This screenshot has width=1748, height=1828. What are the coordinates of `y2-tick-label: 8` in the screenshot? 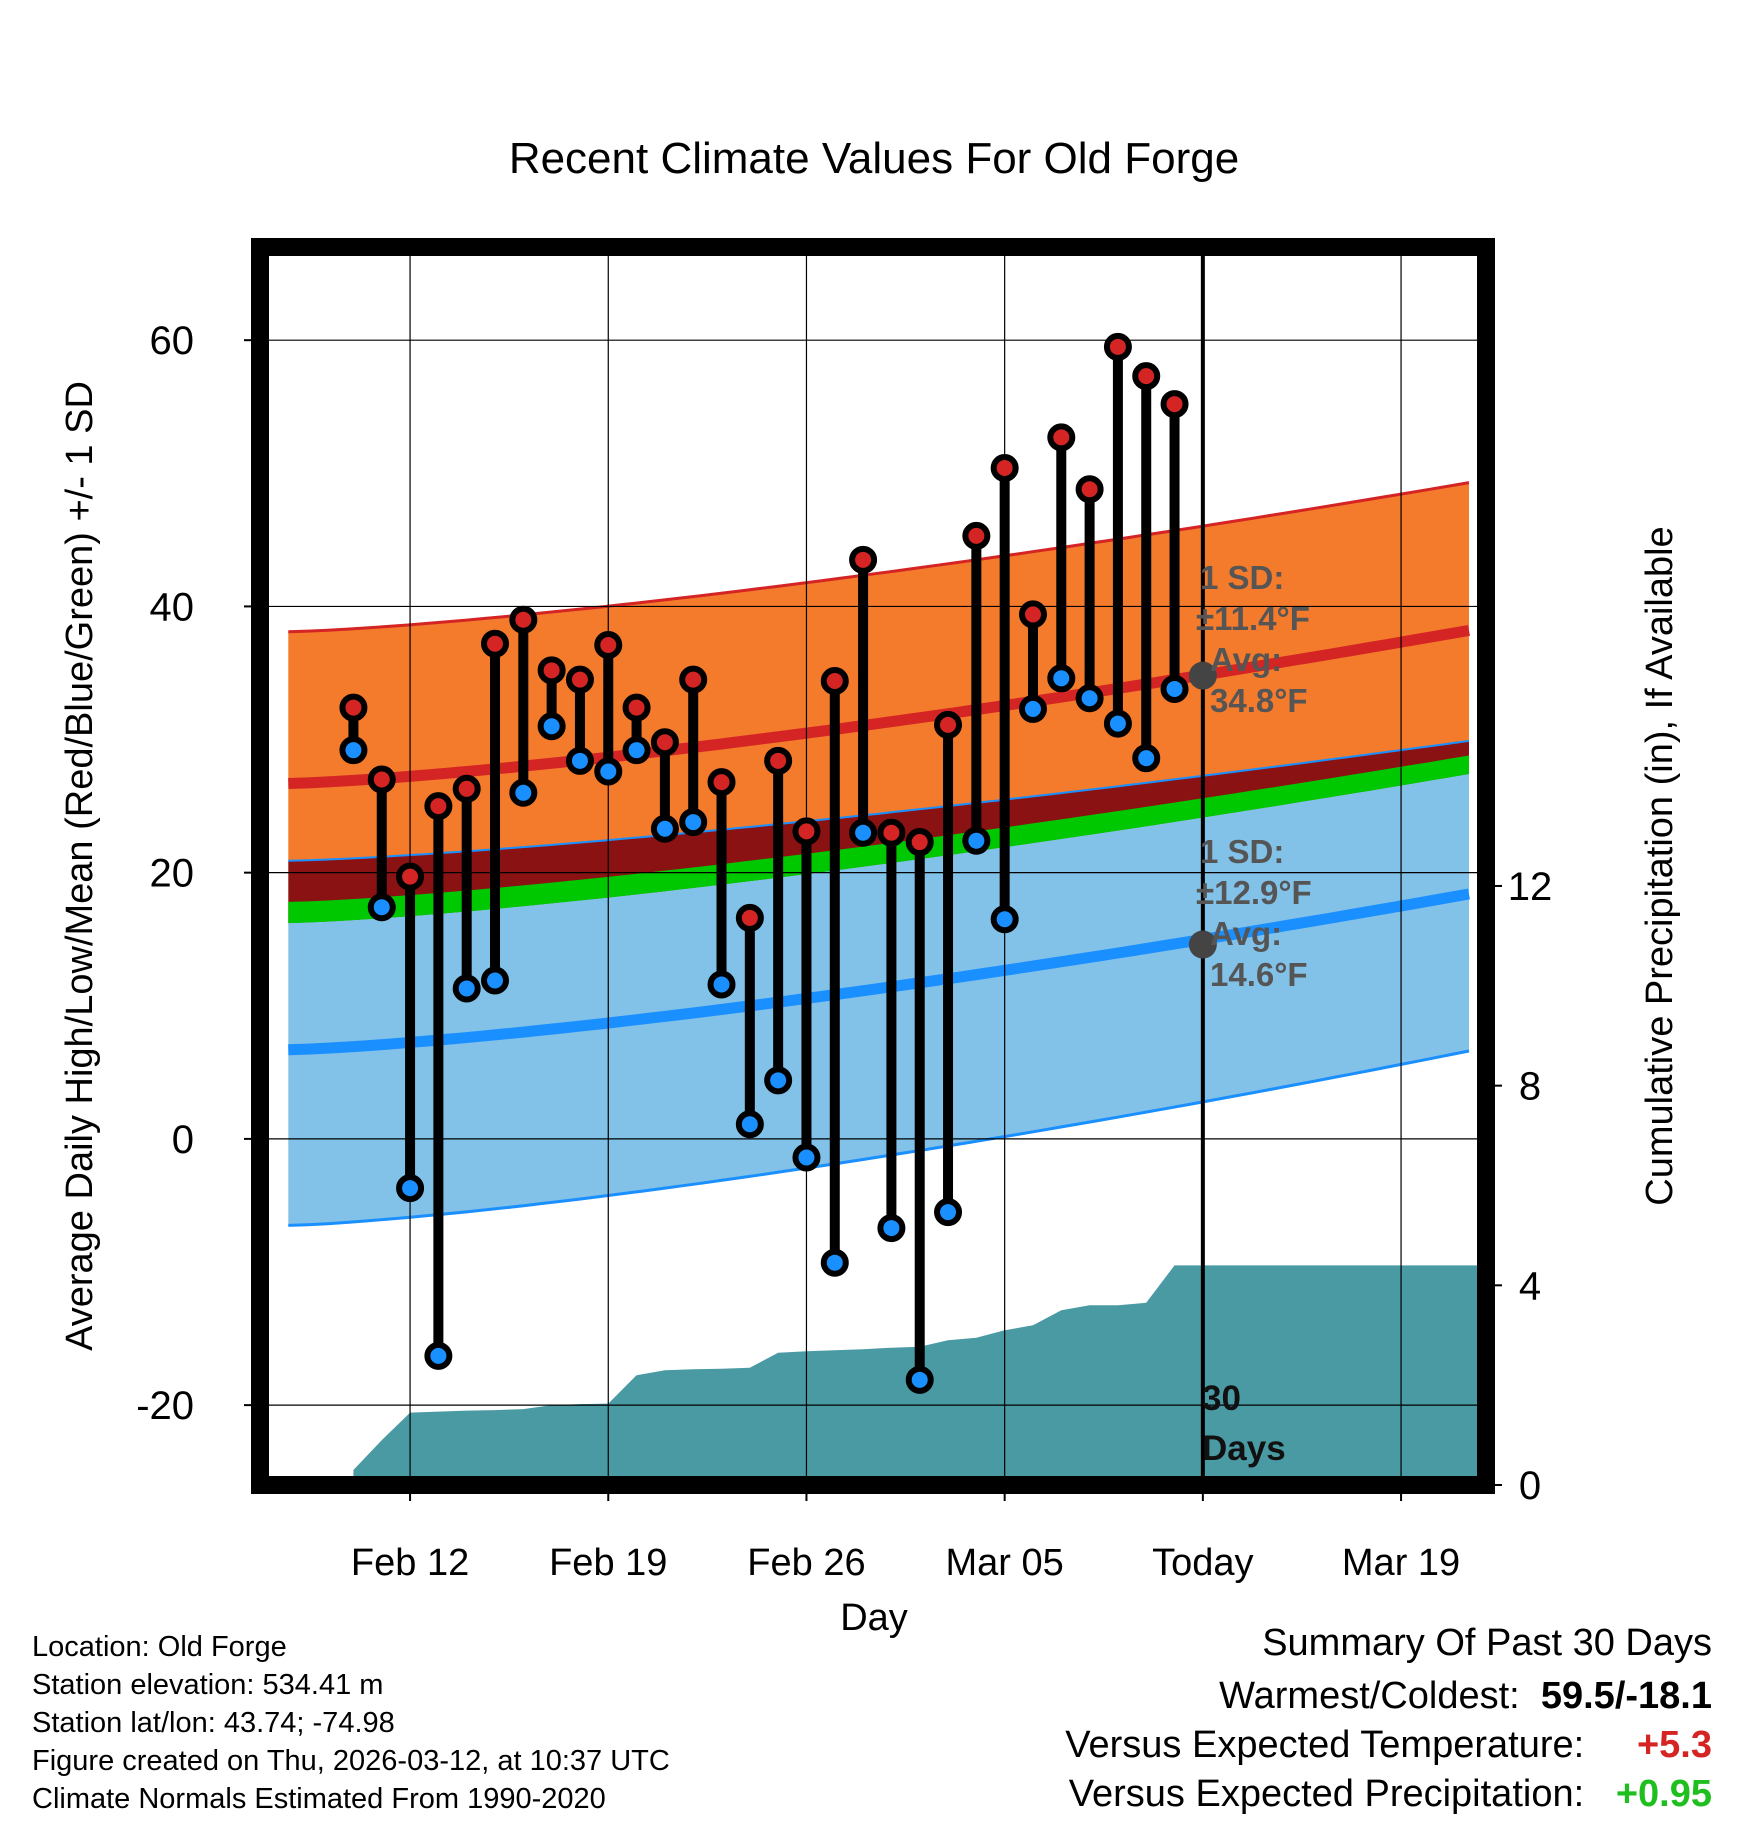 It's located at (1530, 1087).